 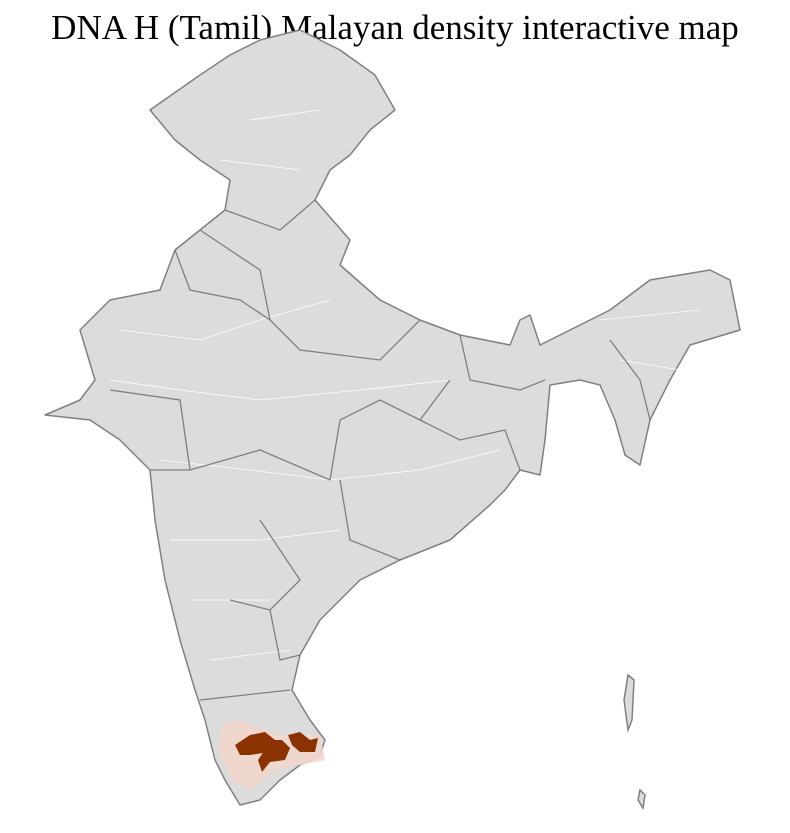 I want to click on andaman-islands, so click(x=629, y=703).